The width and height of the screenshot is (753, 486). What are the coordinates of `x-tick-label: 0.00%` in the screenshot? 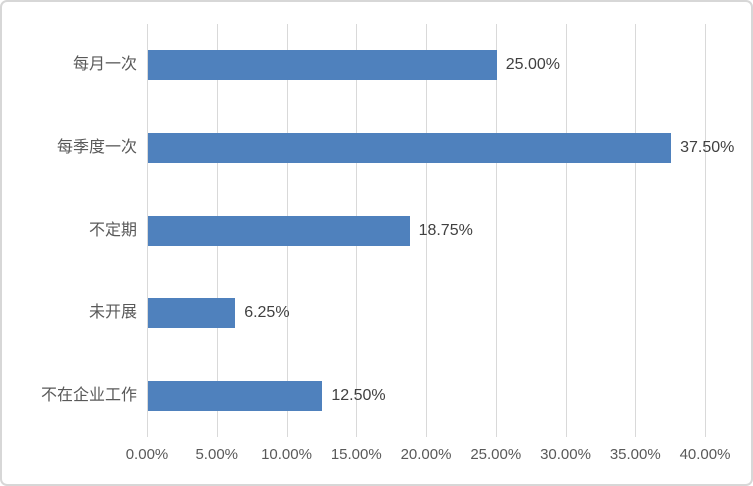 It's located at (147, 454).